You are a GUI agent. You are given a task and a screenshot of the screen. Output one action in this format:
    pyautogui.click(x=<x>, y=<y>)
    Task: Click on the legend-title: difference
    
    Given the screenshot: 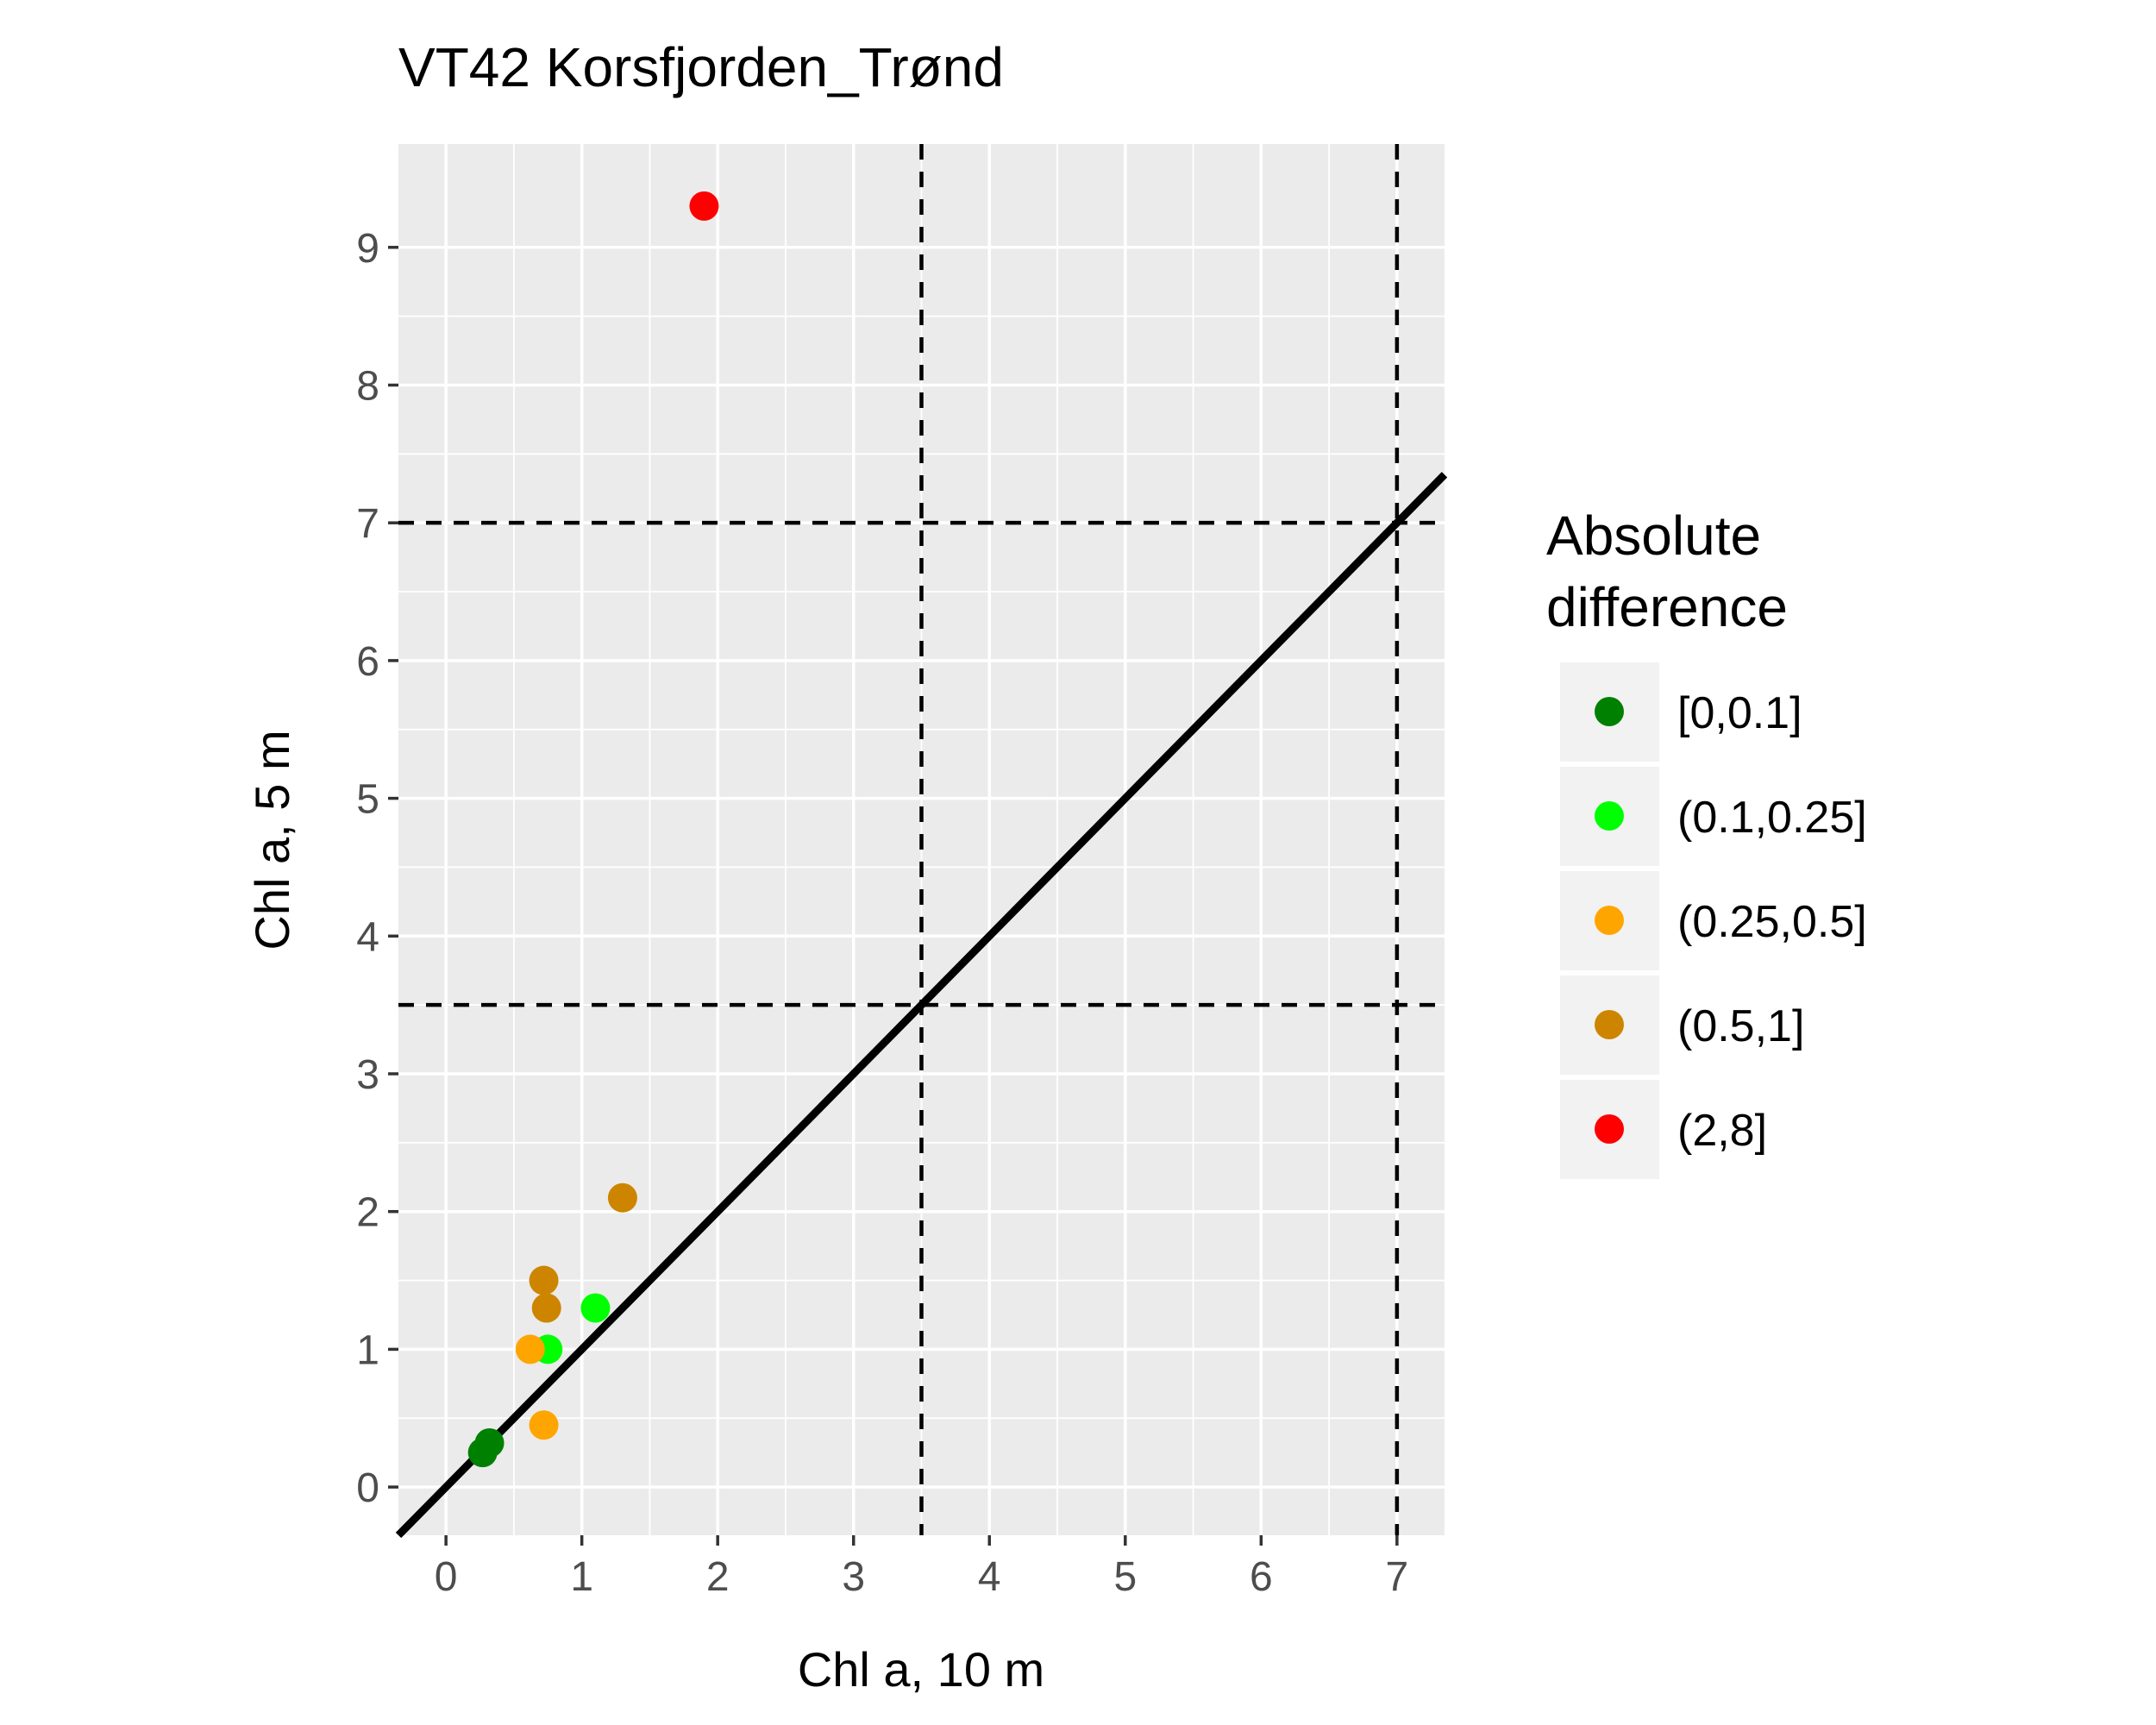 What is the action you would take?
    pyautogui.click(x=1667, y=607)
    